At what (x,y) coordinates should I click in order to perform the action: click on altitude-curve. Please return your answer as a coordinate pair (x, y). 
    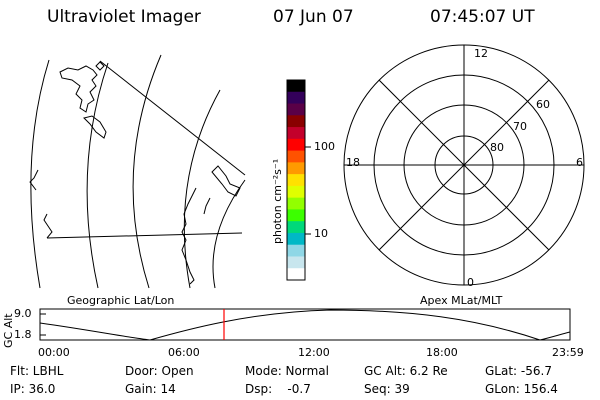
    Looking at the image, I should click on (305, 325).